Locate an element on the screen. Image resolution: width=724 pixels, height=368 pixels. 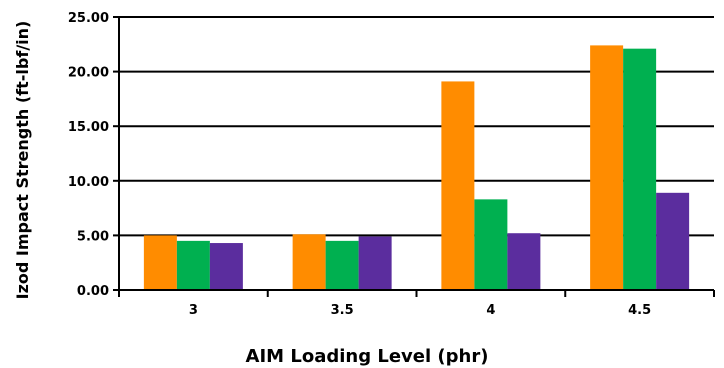
bar-s1-3.5 is located at coordinates (309, 262).